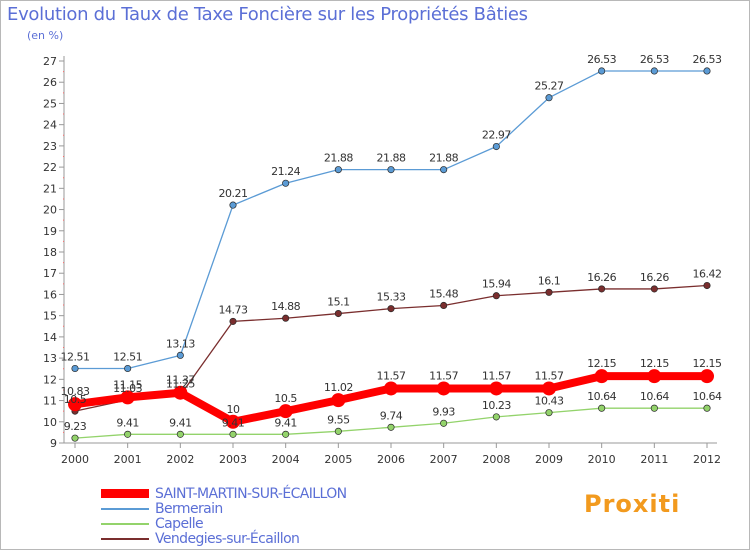 The width and height of the screenshot is (750, 550). What do you see at coordinates (707, 274) in the screenshot?
I see `data-label: 16.42` at bounding box center [707, 274].